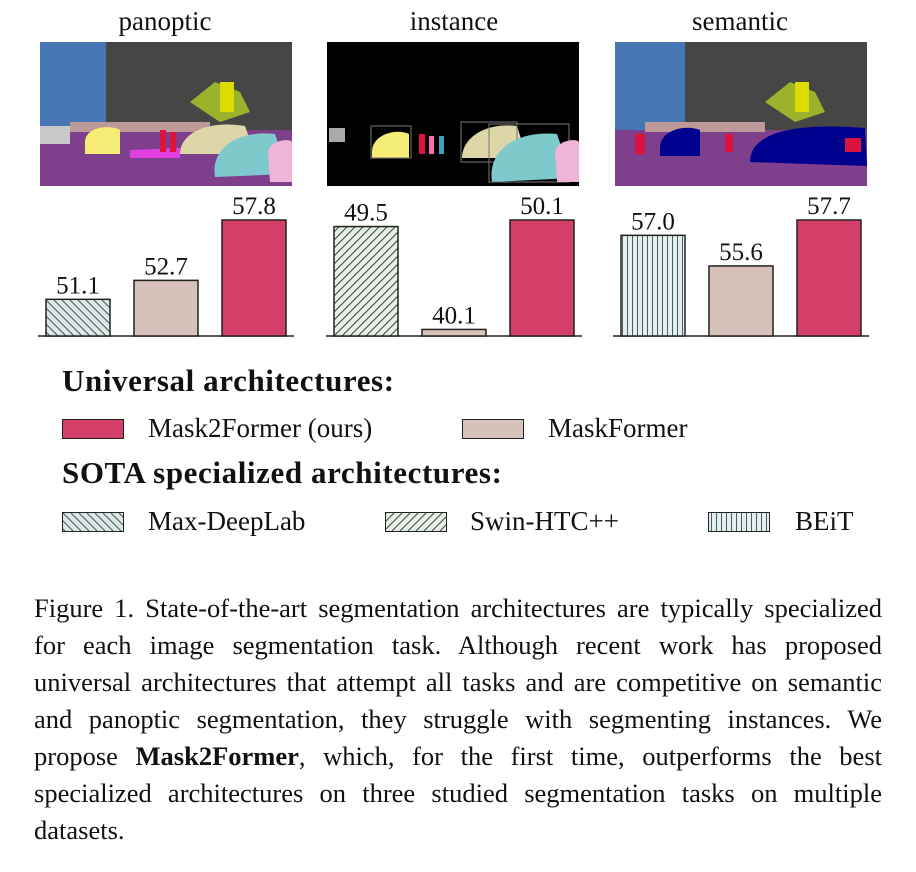  I want to click on legend-swatch-mask2former, so click(93, 429).